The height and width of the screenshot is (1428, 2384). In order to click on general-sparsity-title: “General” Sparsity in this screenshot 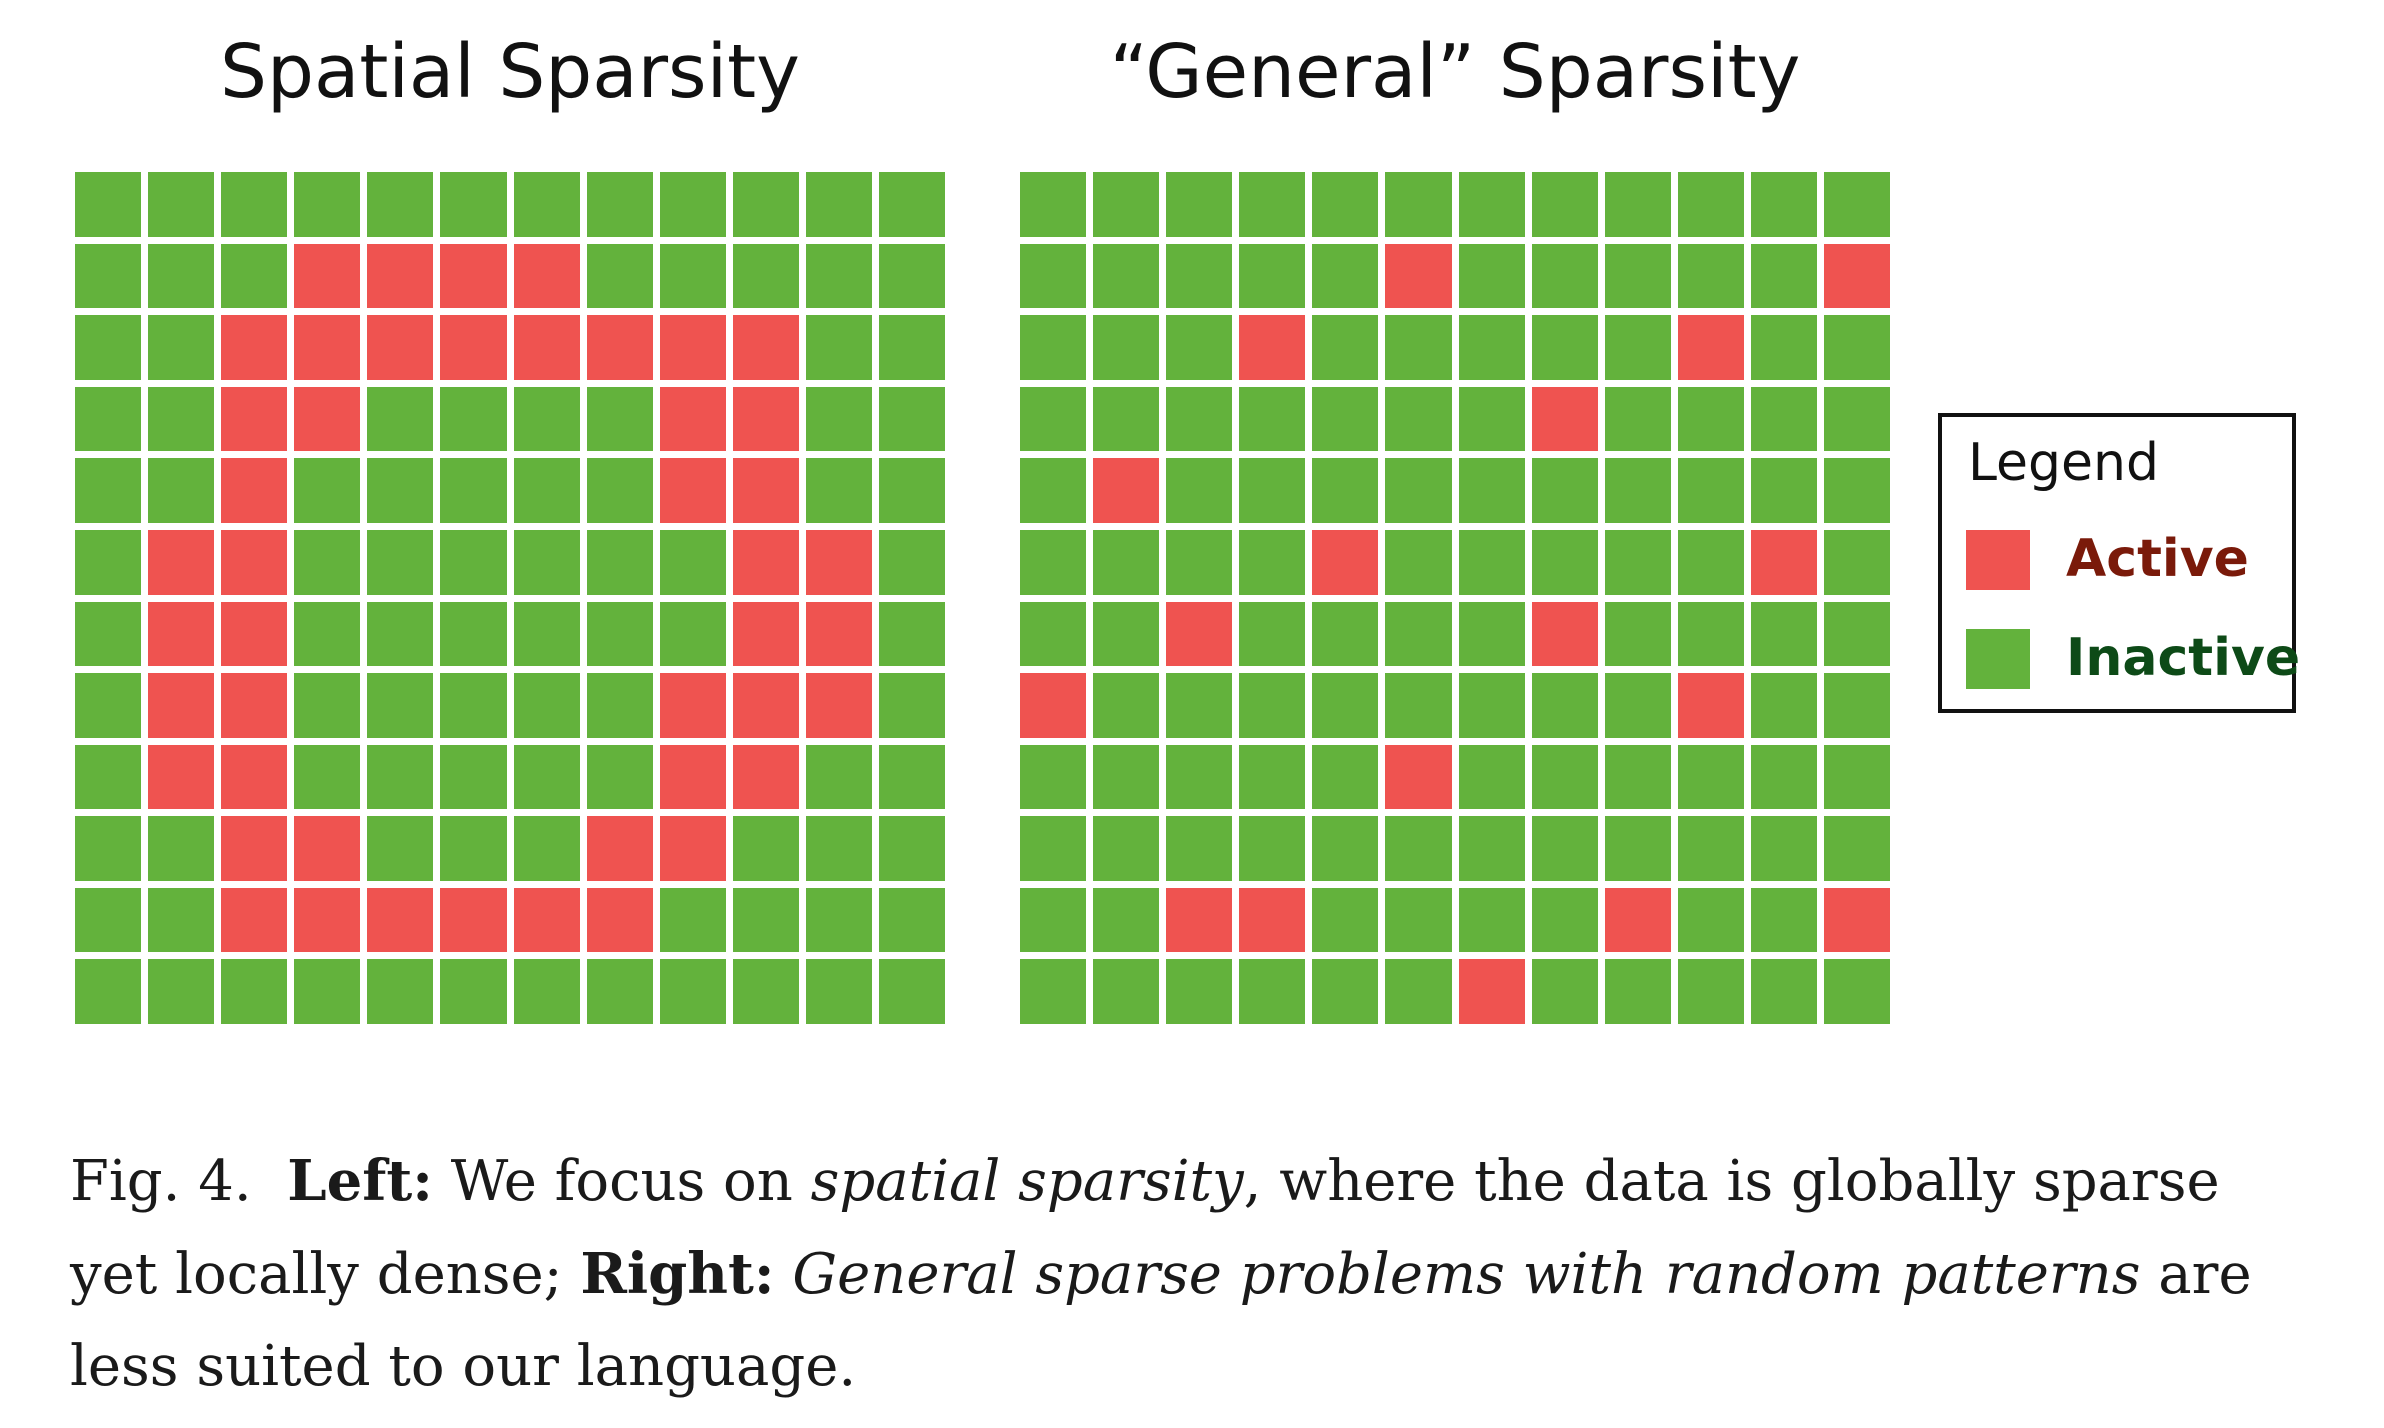, I will do `click(1455, 72)`.